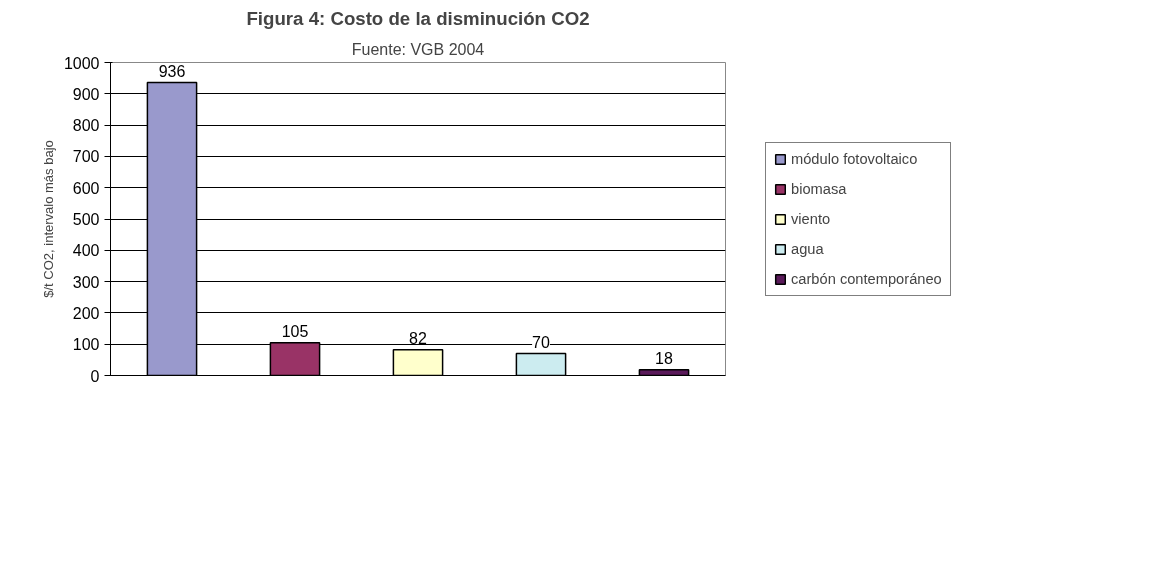 The image size is (1170, 568). Describe the element at coordinates (807, 248) in the screenshot. I see `legend-label: agua` at that location.